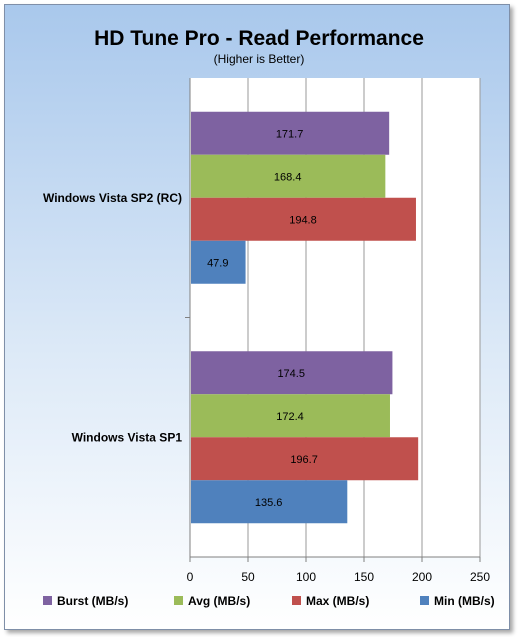 Image resolution: width=518 pixels, height=637 pixels. Describe the element at coordinates (339, 577) in the screenshot. I see `x-tick-labels: 0 50 100 150 200 250` at that location.